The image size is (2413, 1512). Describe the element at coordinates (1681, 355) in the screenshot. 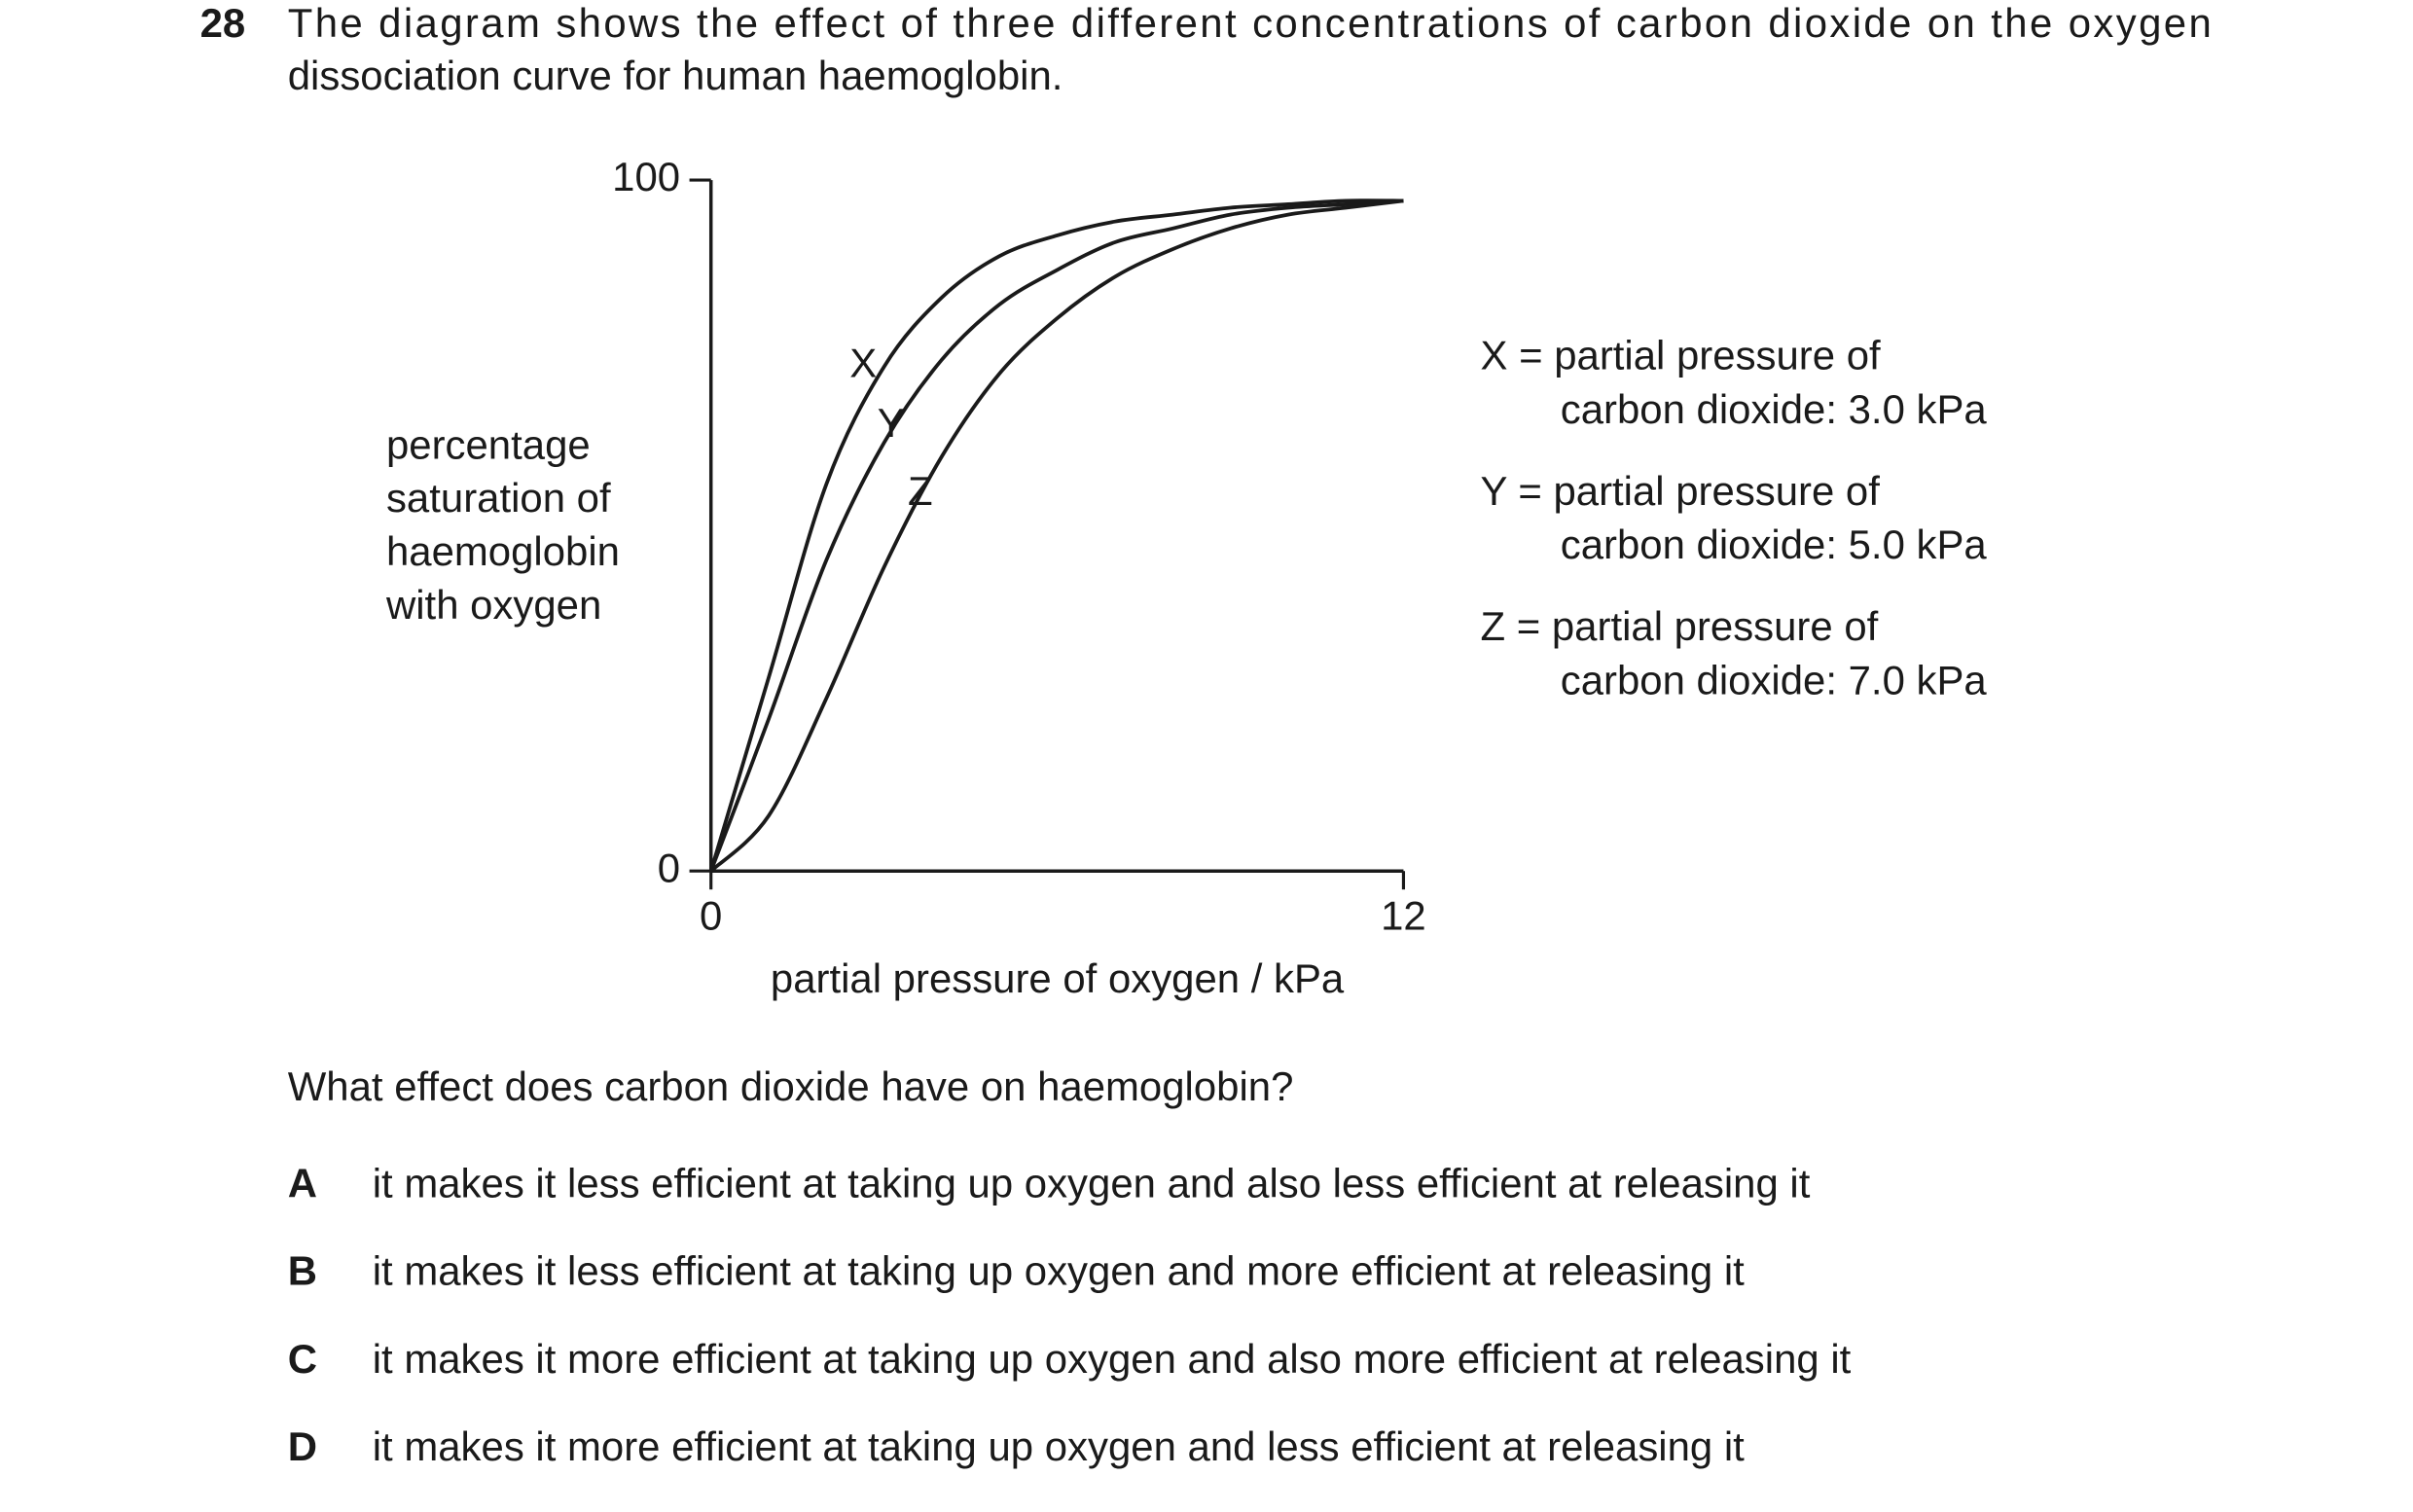

I see `legend-text: X = partial pressure of` at that location.